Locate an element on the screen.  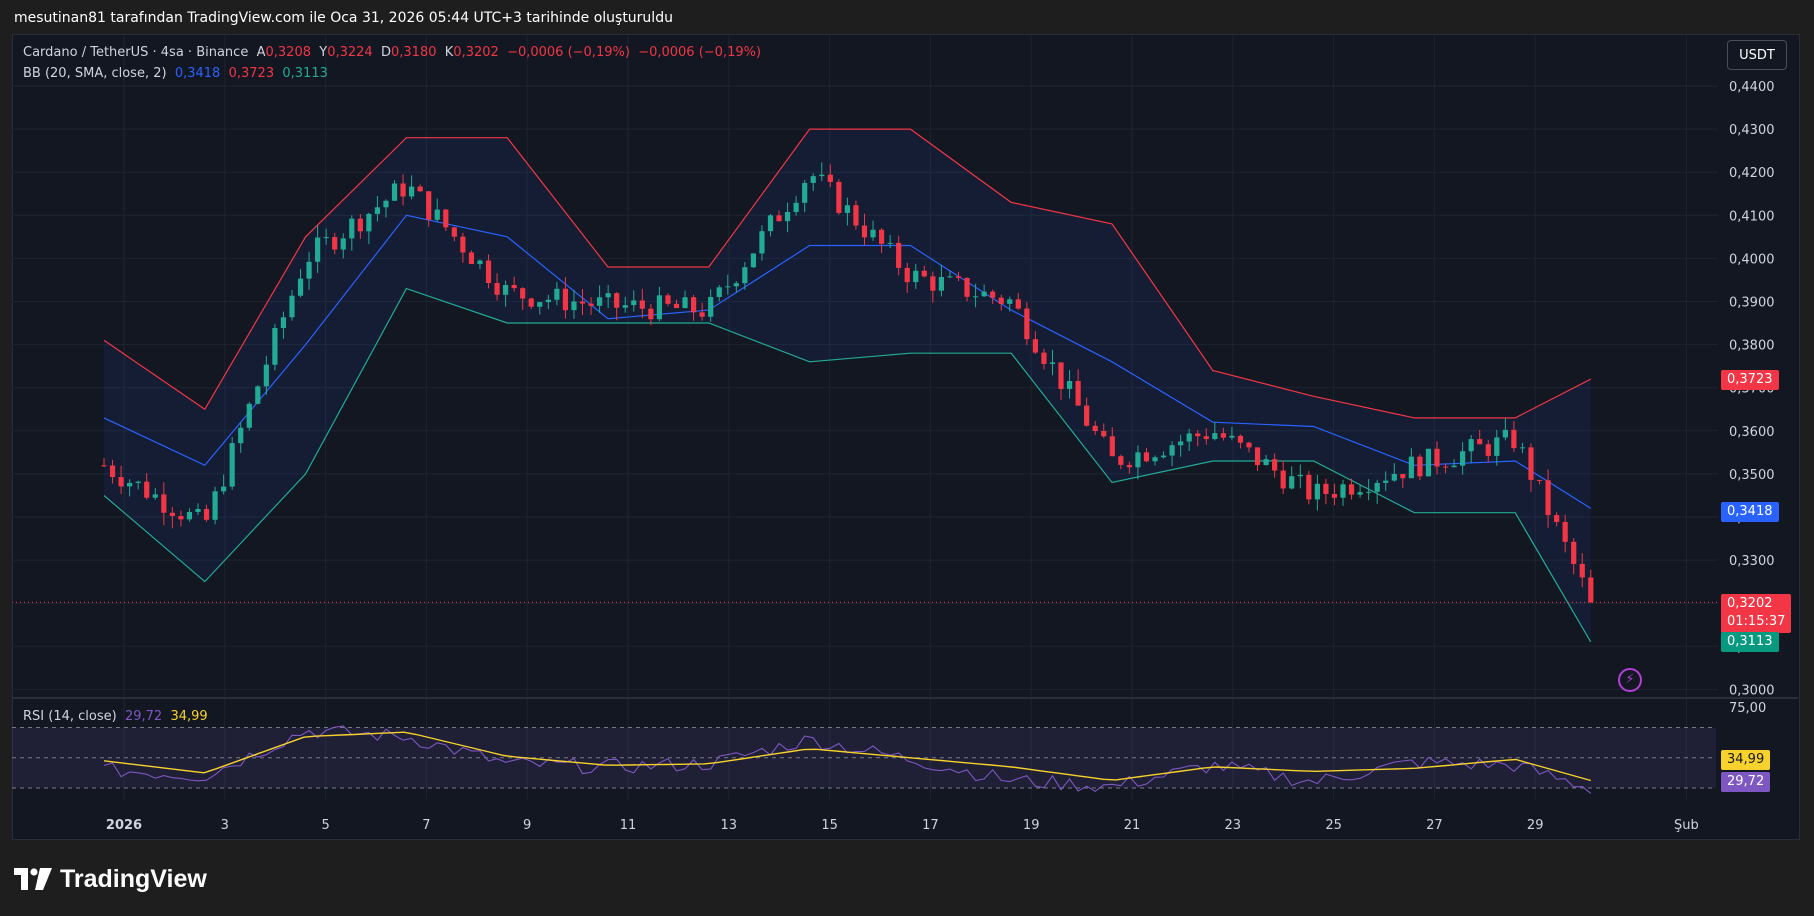
time-tick-label: 7 is located at coordinates (426, 825).